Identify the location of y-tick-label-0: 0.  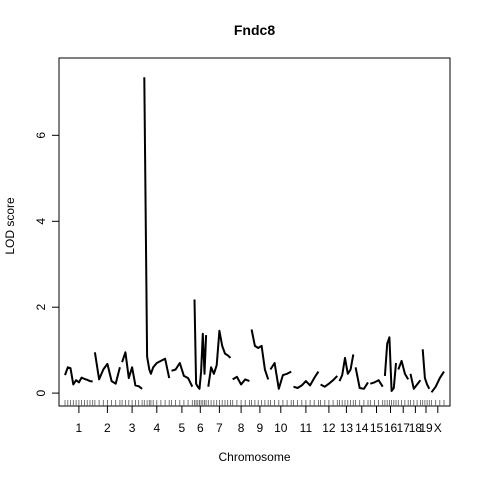
(41, 392).